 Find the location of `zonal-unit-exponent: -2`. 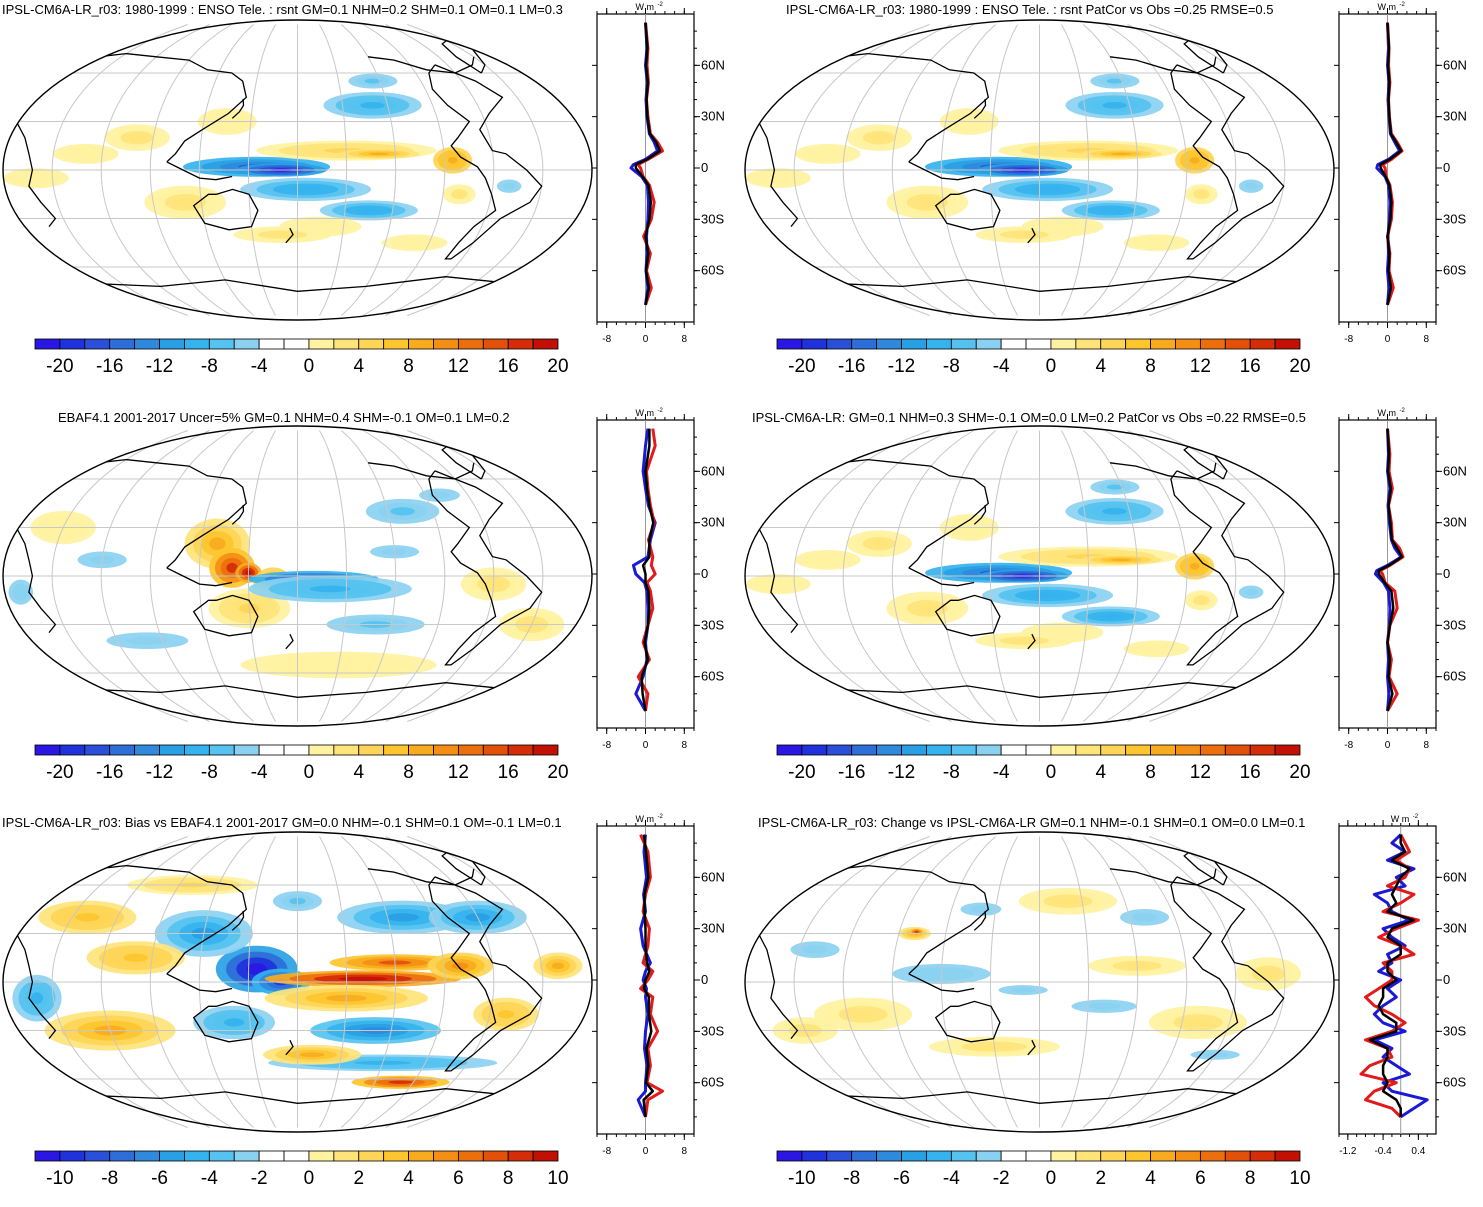

zonal-unit-exponent: -2 is located at coordinates (1403, 5).